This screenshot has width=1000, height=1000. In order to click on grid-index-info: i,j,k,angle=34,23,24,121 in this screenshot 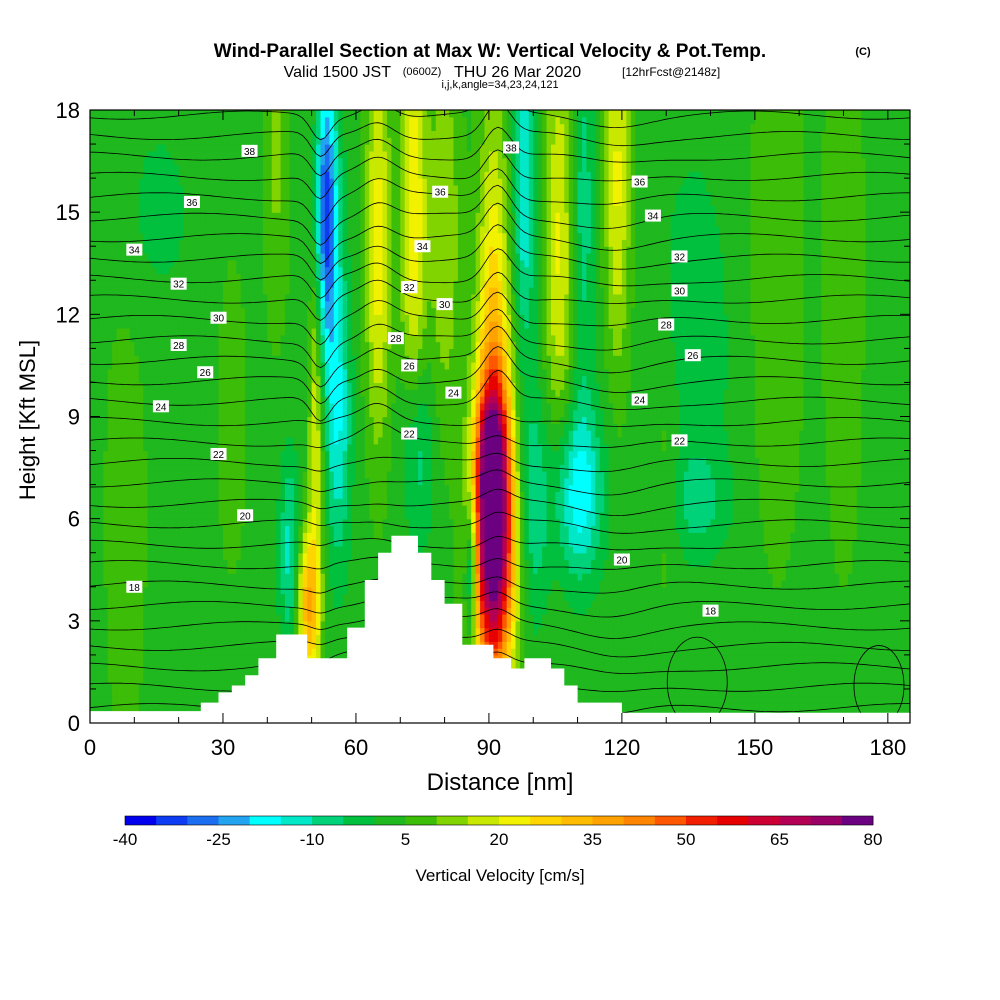, I will do `click(499, 85)`.